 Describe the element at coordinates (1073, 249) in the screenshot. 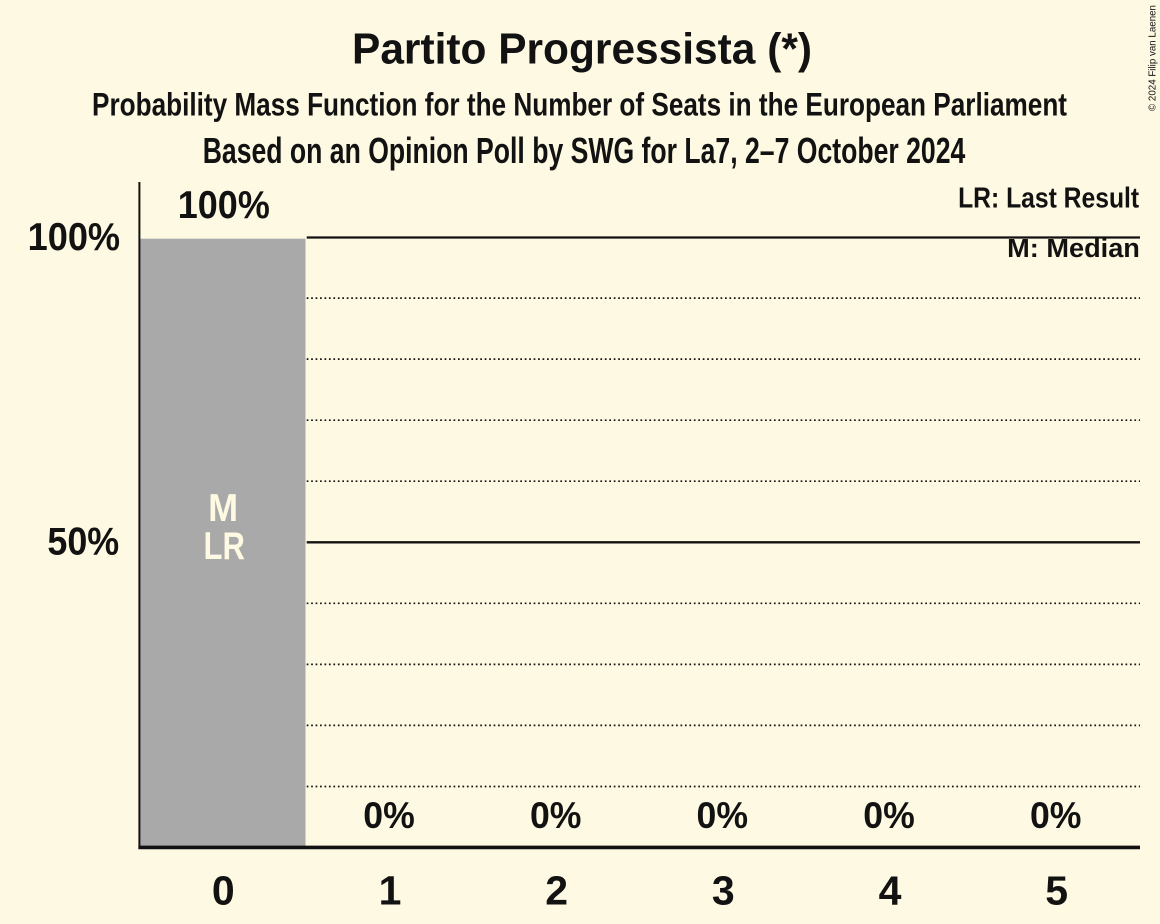

I see `svg-text: M: Median` at that location.